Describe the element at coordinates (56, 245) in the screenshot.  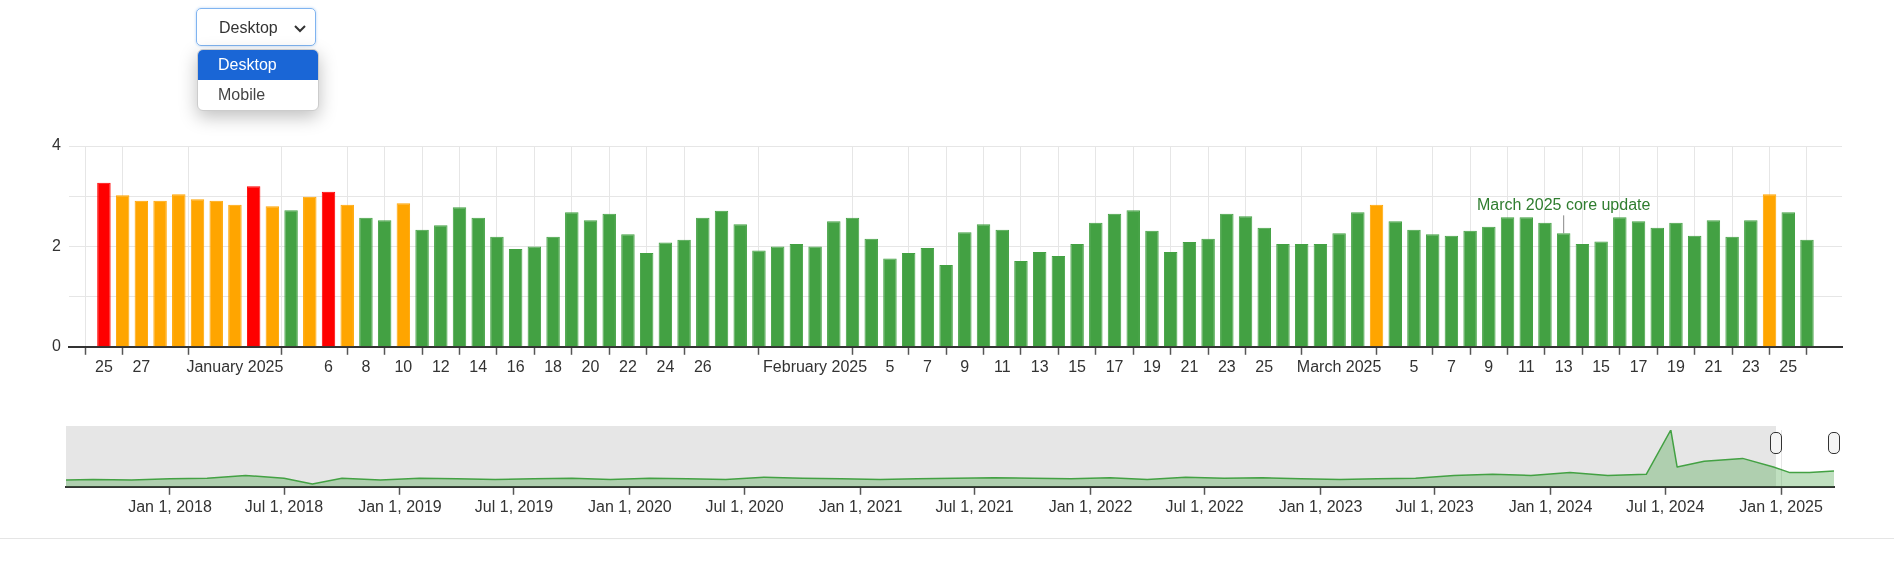
I see `y-tick-label: 2` at that location.